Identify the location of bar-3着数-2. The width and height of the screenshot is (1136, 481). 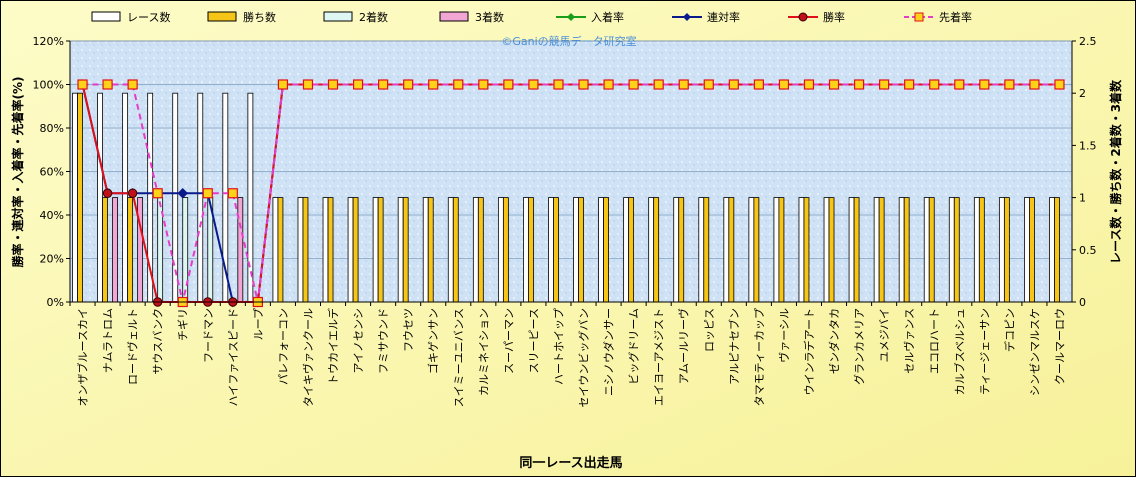
(140, 250).